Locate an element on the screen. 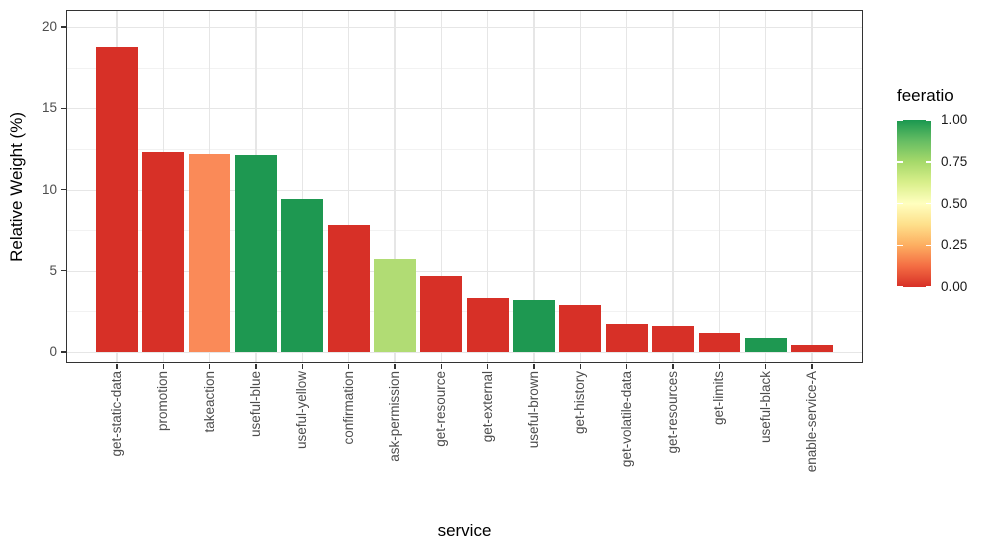 This screenshot has width=997, height=553. legend-tick-label: 0.75 is located at coordinates (954, 161).